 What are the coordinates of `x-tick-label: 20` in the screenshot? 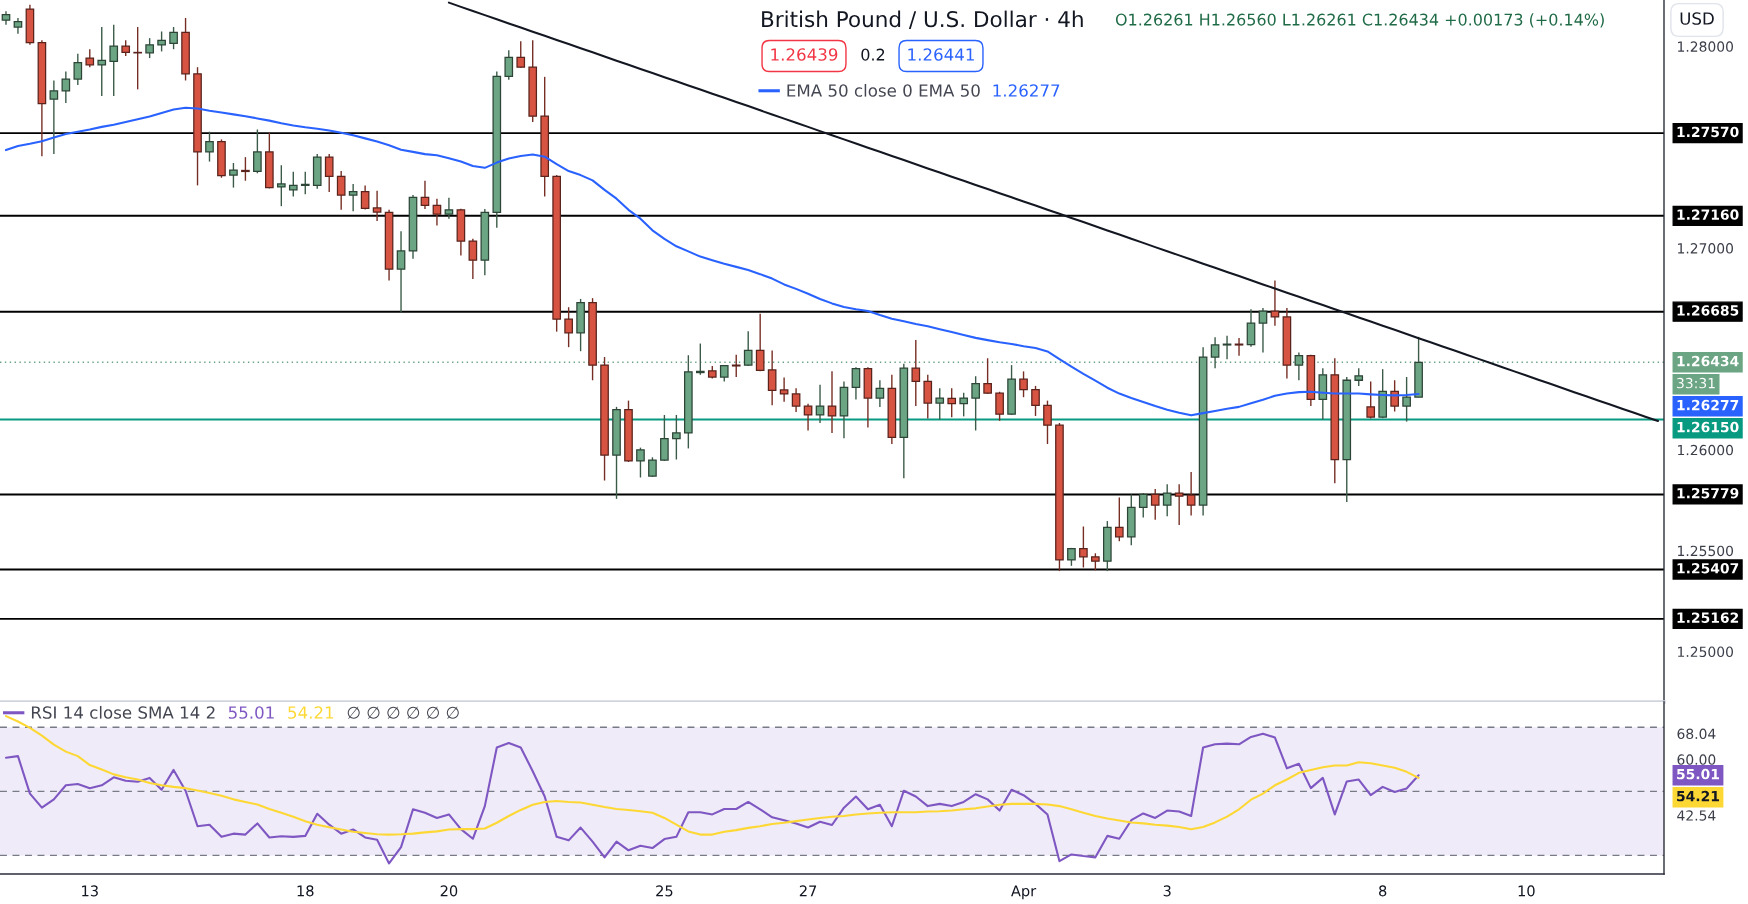 It's located at (449, 891).